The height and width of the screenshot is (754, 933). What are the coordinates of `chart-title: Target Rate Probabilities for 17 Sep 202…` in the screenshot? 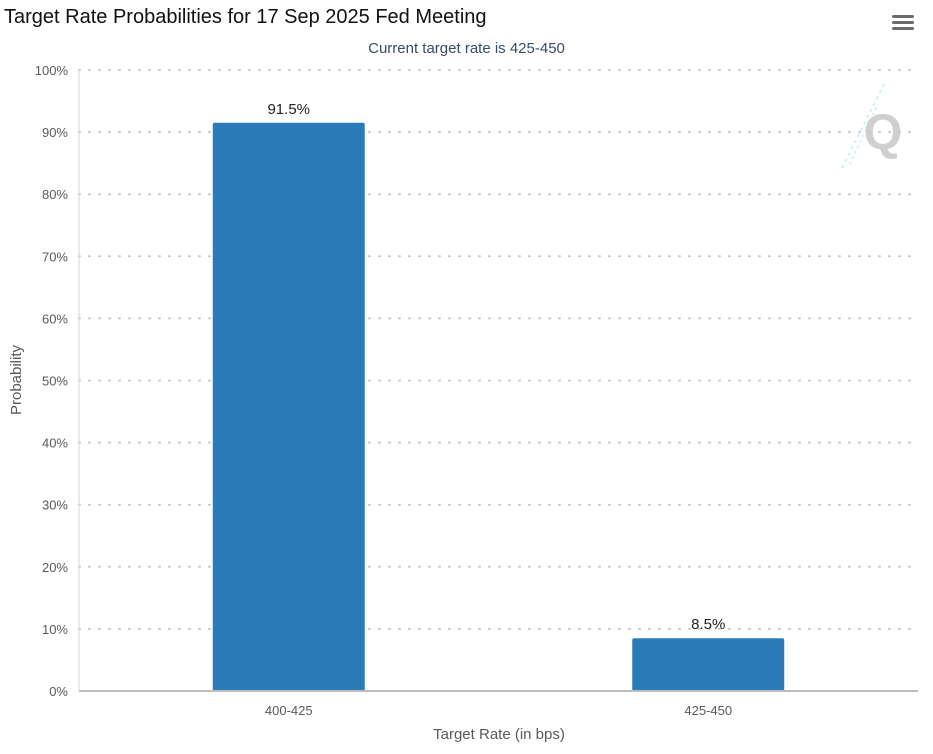 It's located at (245, 17).